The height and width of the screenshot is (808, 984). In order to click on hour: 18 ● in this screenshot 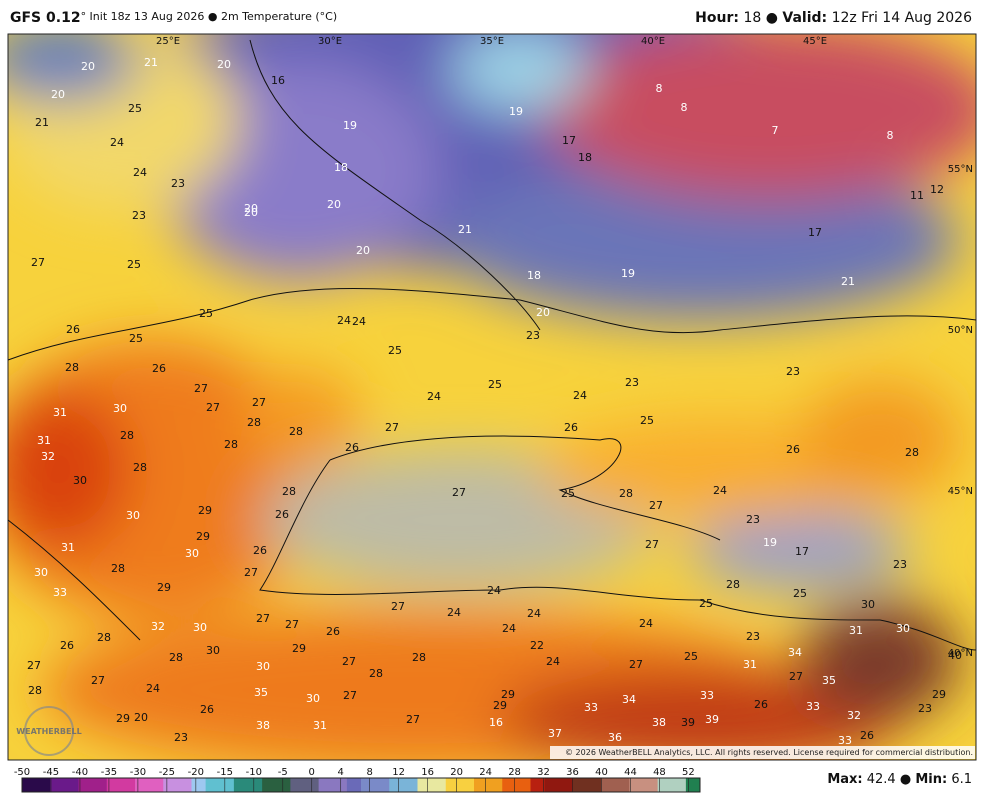, I will do `click(760, 18)`.